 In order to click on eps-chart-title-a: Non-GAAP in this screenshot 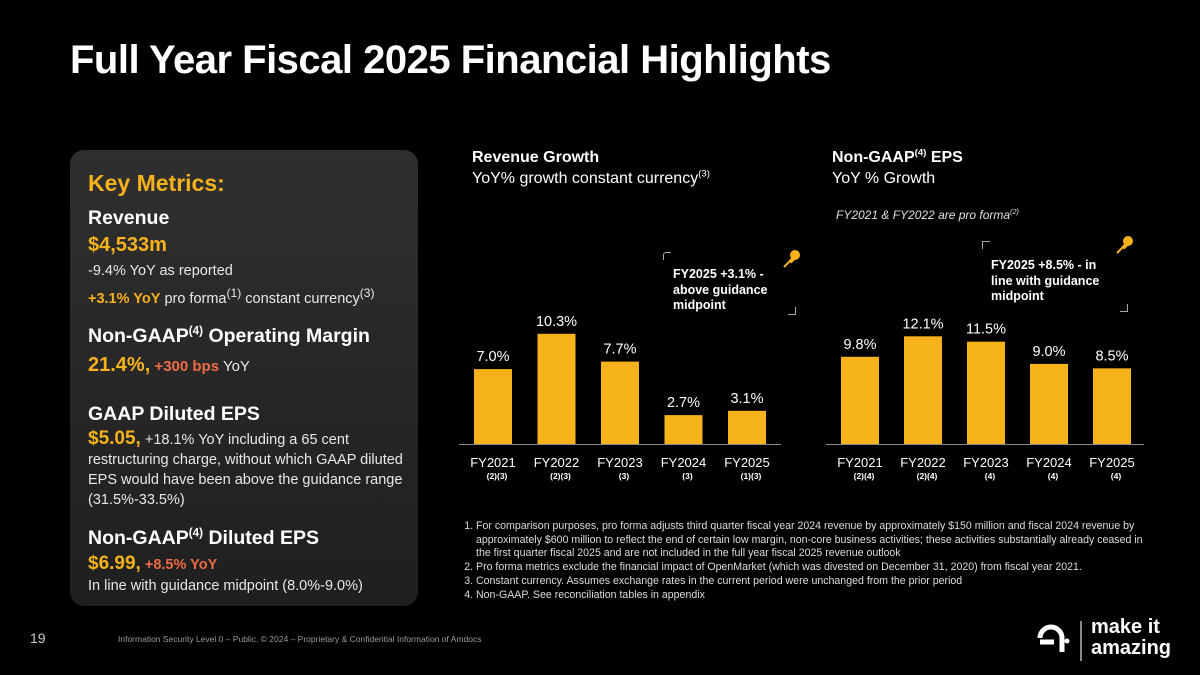, I will do `click(873, 157)`.